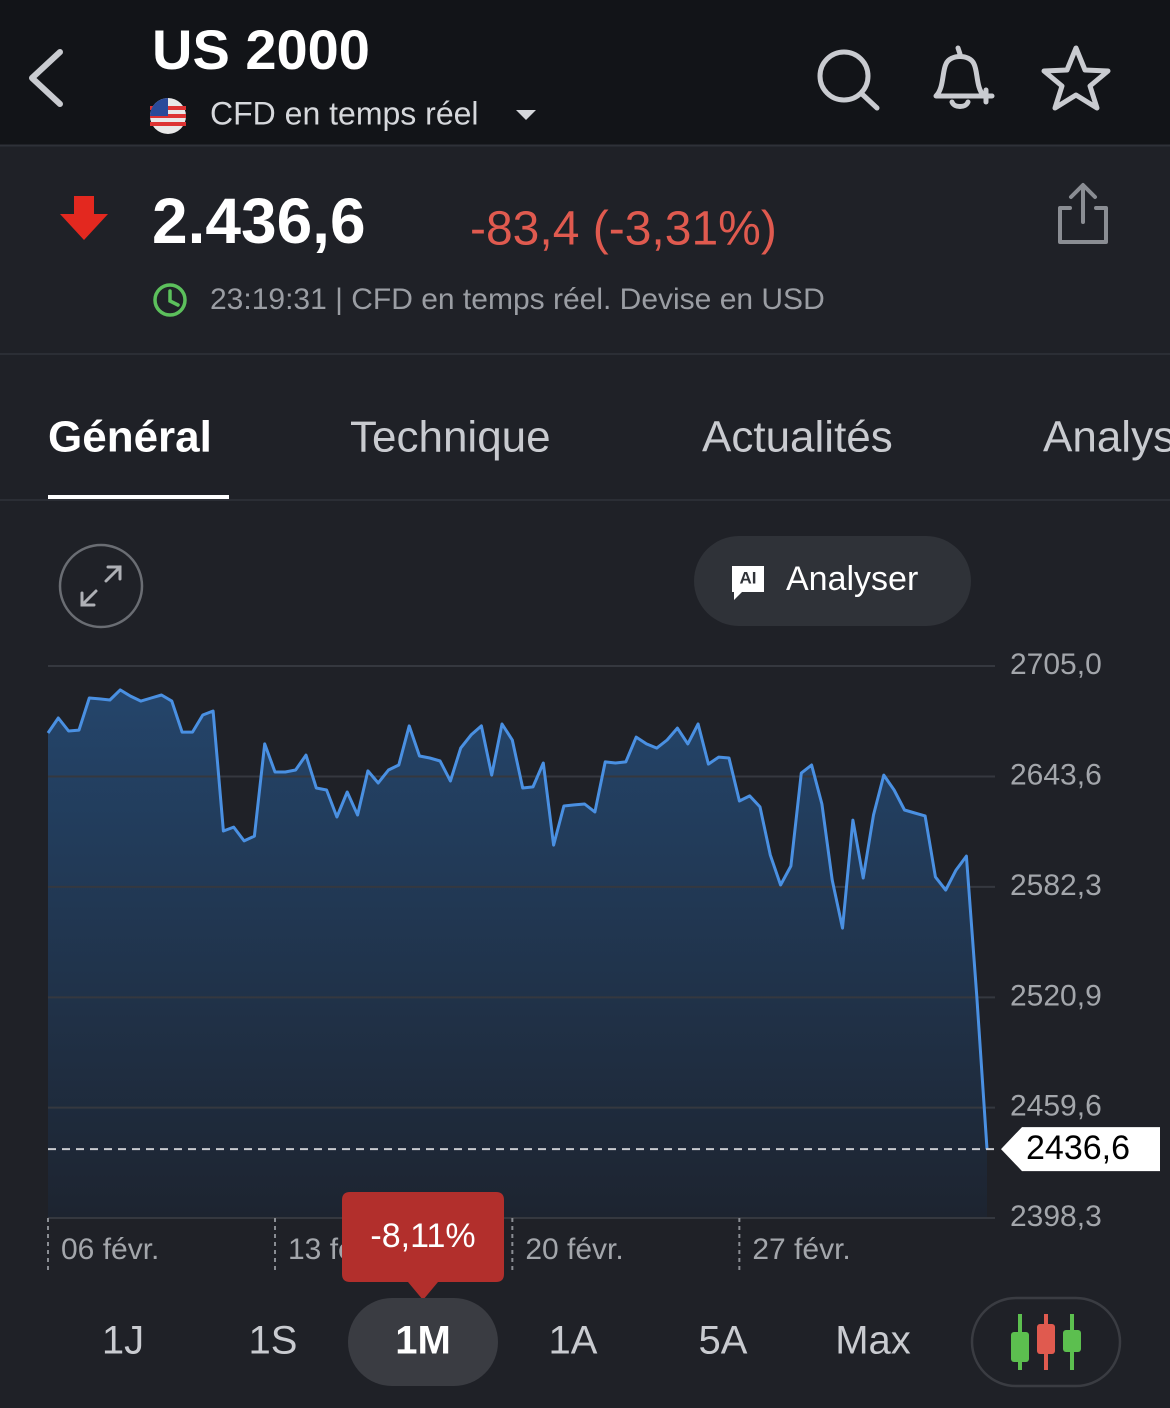  I want to click on period-button: 1M, so click(423, 1341).